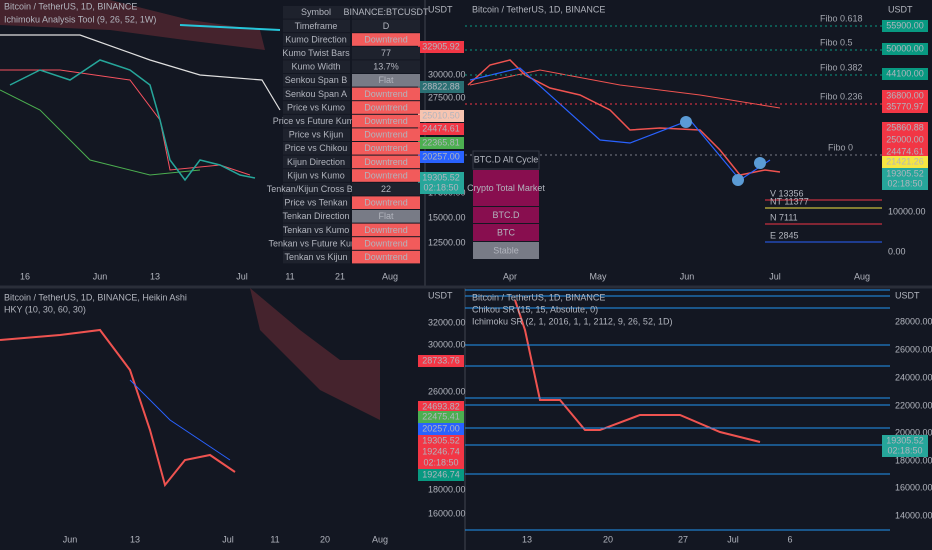 The image size is (932, 550). Describe the element at coordinates (913, 515) in the screenshot. I see `axis-label: 14000.00` at that location.